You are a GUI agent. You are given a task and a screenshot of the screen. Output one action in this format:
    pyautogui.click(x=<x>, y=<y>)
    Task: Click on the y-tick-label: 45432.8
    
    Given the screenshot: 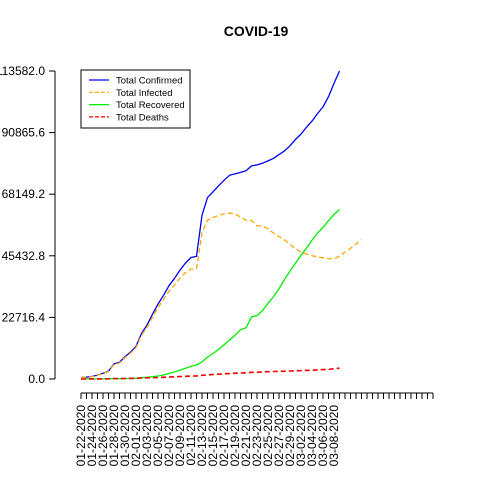 What is the action you would take?
    pyautogui.click(x=24, y=256)
    